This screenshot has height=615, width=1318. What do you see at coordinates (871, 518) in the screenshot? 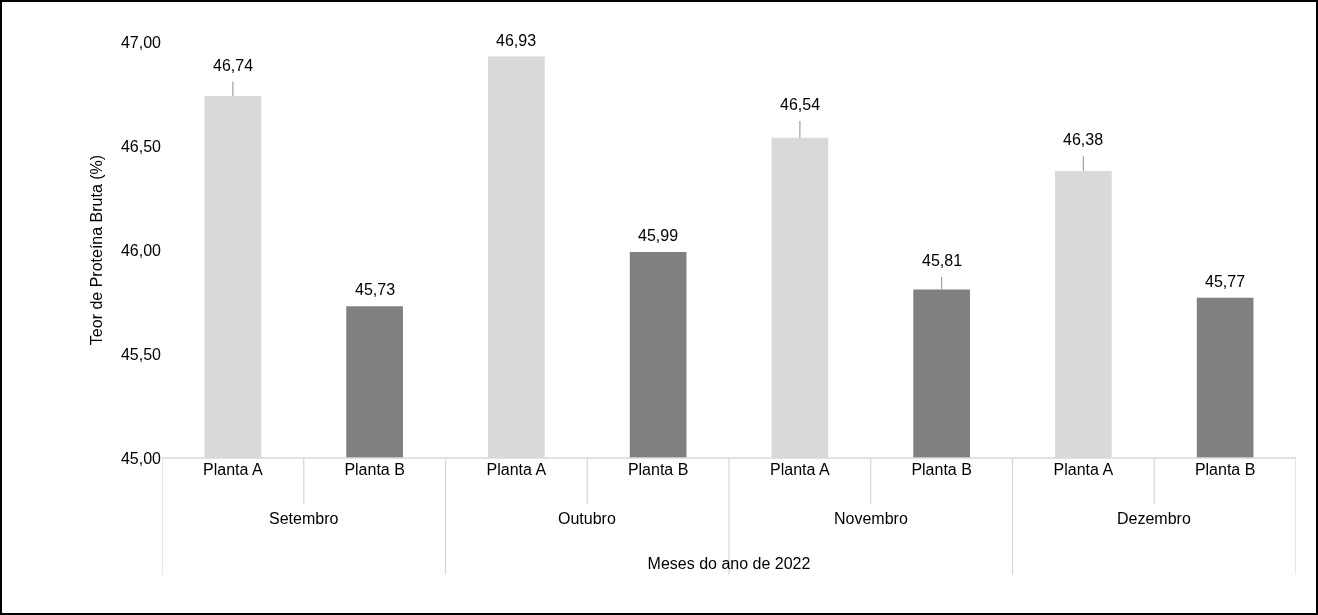
I see `text: Novembro` at bounding box center [871, 518].